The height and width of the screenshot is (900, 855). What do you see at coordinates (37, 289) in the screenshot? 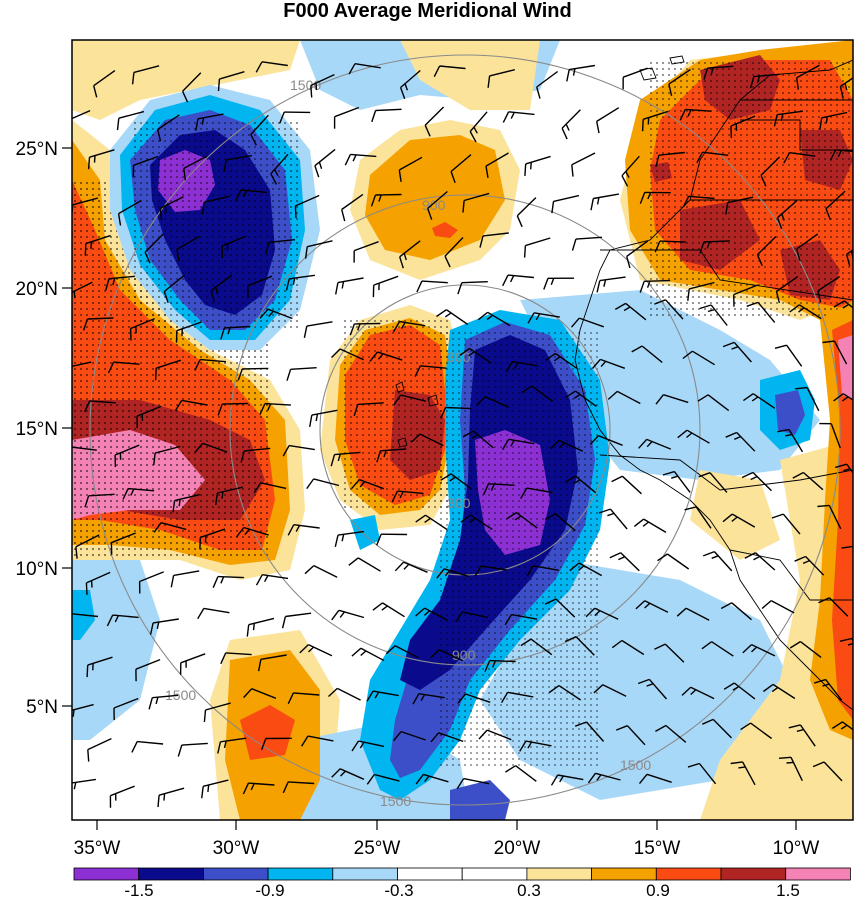
I see `lat-label: 20°N` at bounding box center [37, 289].